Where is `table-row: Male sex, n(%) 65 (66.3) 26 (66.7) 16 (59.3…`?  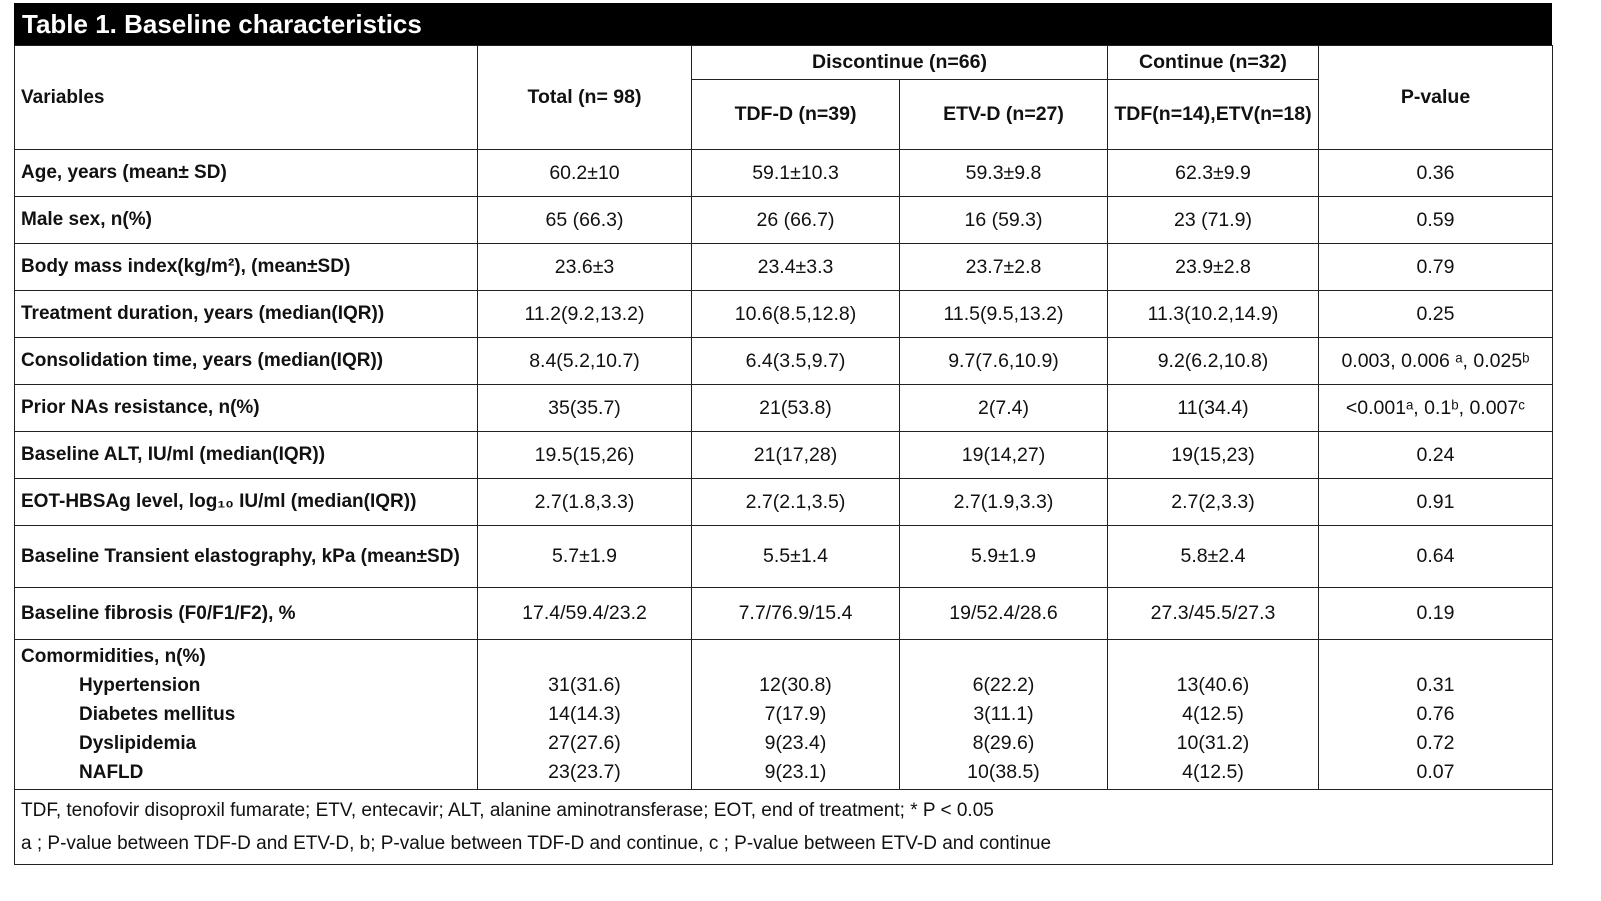 table-row: Male sex, n(%) 65 (66.3) 26 (66.7) 16 (59.3… is located at coordinates (783, 220).